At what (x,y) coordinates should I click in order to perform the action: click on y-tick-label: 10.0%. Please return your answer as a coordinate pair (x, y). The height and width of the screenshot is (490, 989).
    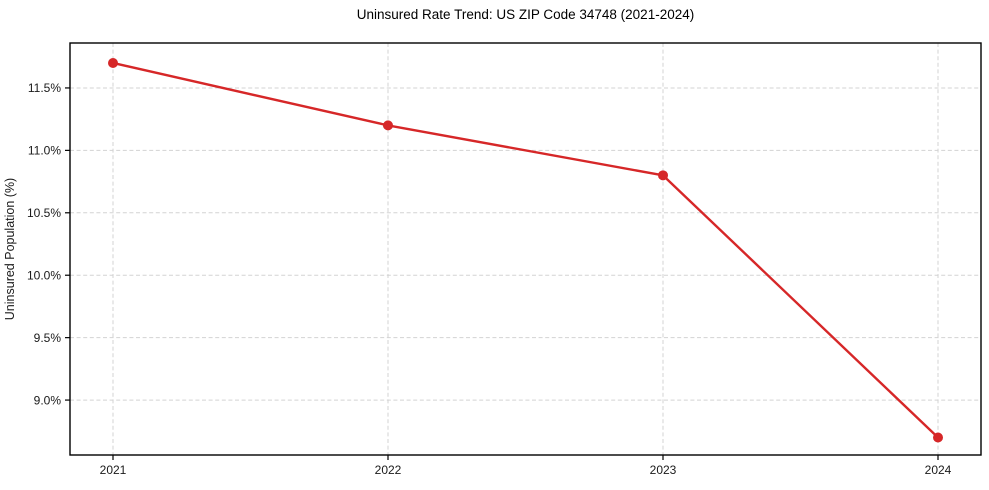
    Looking at the image, I should click on (44, 275).